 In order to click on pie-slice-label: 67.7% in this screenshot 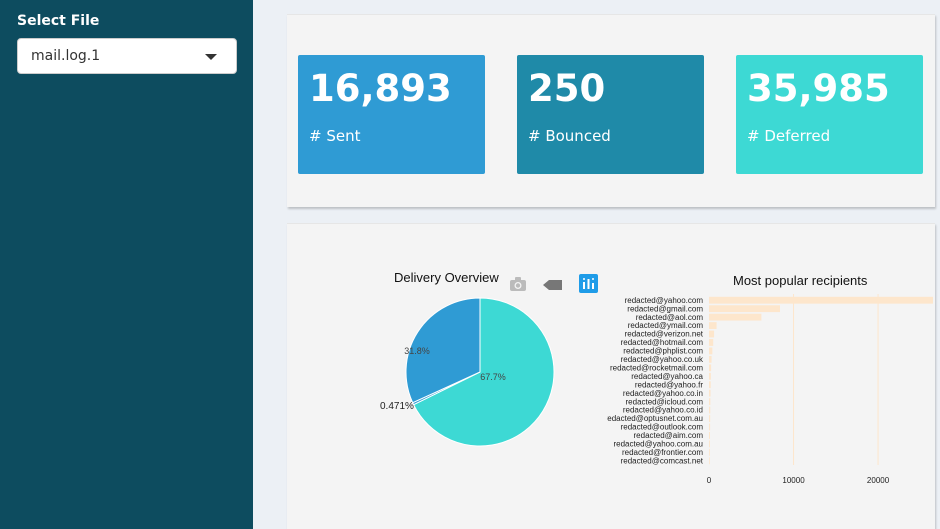, I will do `click(493, 377)`.